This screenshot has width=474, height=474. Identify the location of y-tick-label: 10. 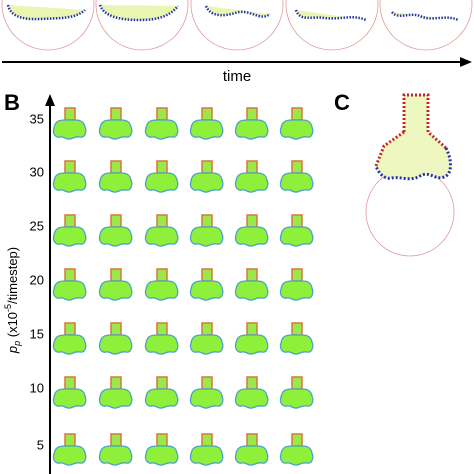
(37, 387).